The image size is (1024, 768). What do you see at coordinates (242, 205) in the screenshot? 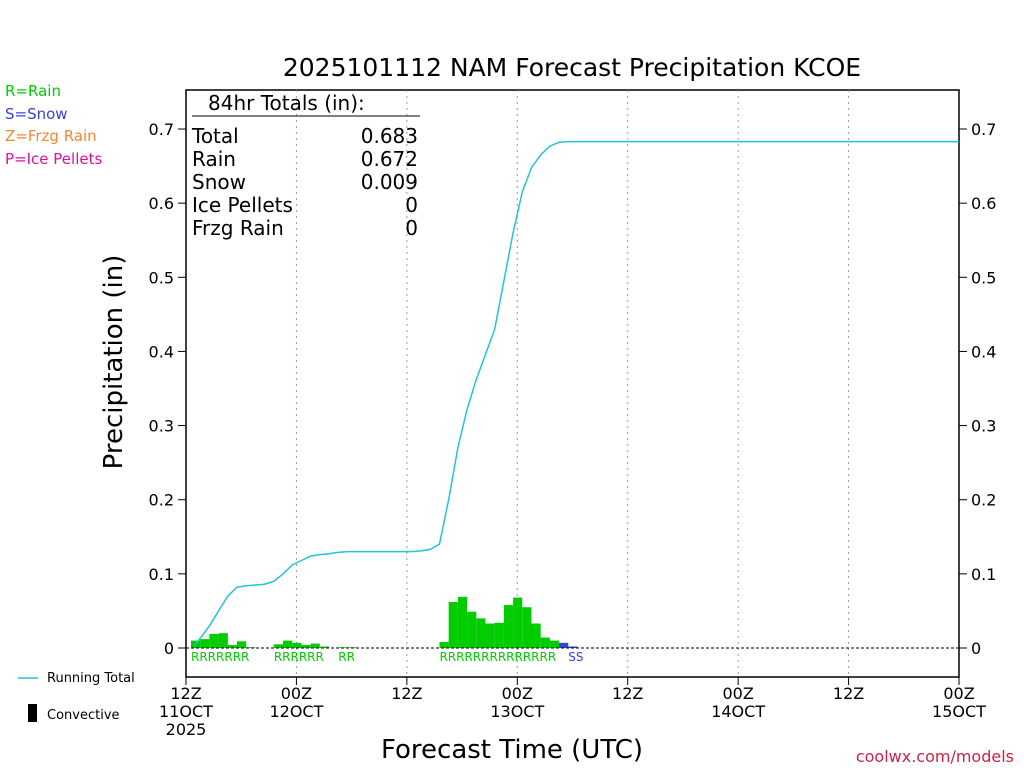
I see `totals-row-label: Ice Pellets` at bounding box center [242, 205].